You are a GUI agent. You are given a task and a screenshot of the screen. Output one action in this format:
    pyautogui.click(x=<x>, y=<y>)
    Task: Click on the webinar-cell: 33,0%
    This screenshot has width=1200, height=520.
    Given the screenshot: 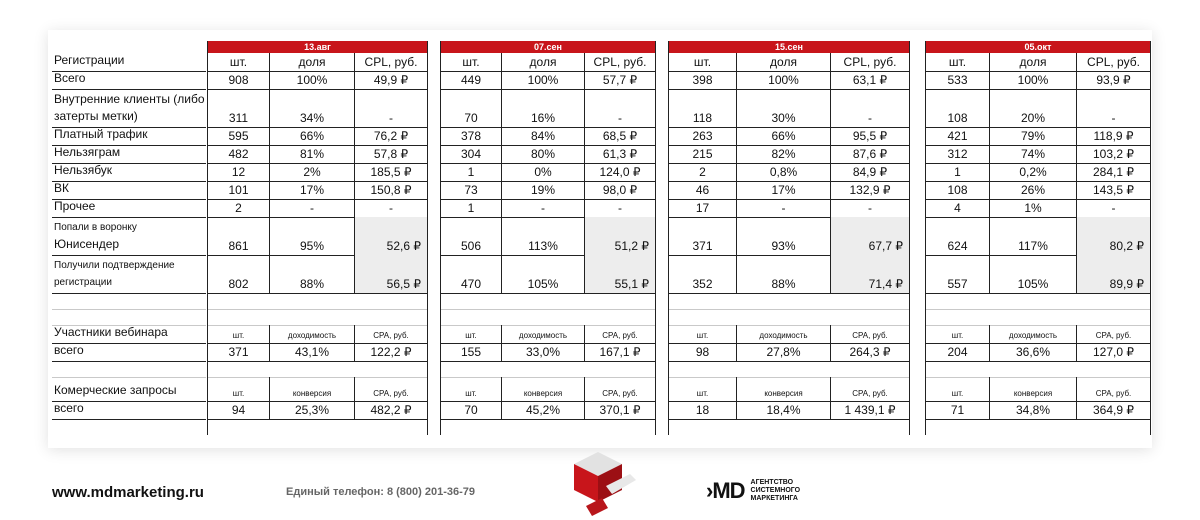 What is the action you would take?
    pyautogui.click(x=542, y=352)
    